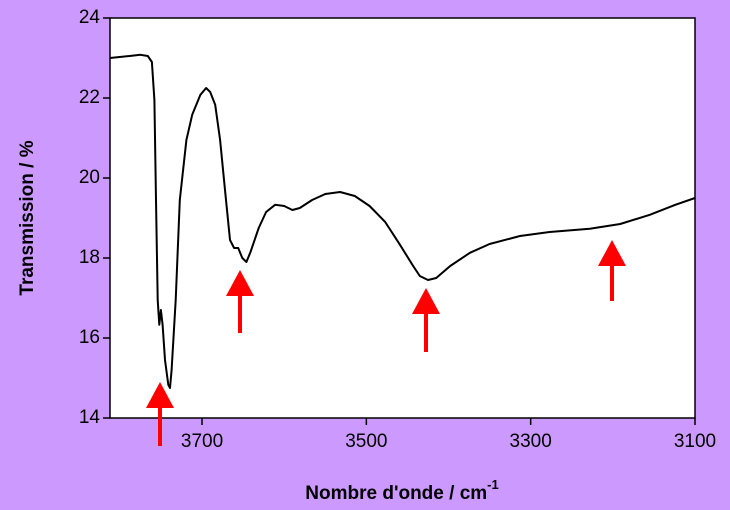 The width and height of the screenshot is (730, 510). Describe the element at coordinates (89, 177) in the screenshot. I see `y-tick-label: 20` at that location.